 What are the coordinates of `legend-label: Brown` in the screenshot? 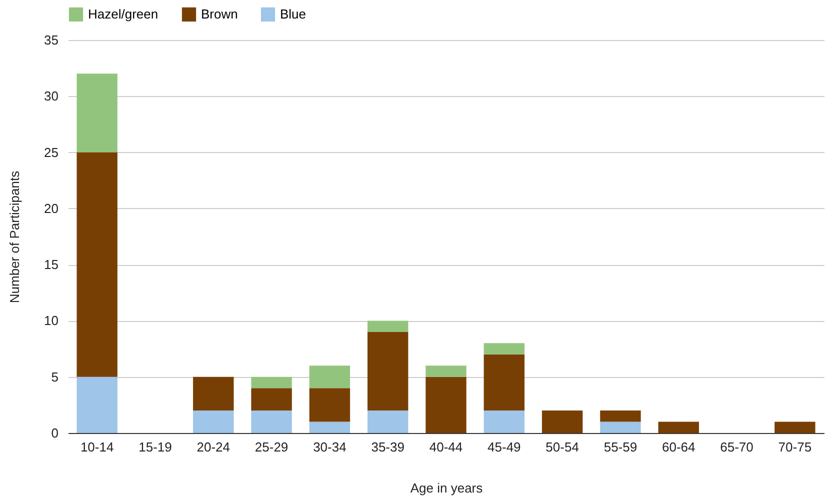 It's located at (219, 14).